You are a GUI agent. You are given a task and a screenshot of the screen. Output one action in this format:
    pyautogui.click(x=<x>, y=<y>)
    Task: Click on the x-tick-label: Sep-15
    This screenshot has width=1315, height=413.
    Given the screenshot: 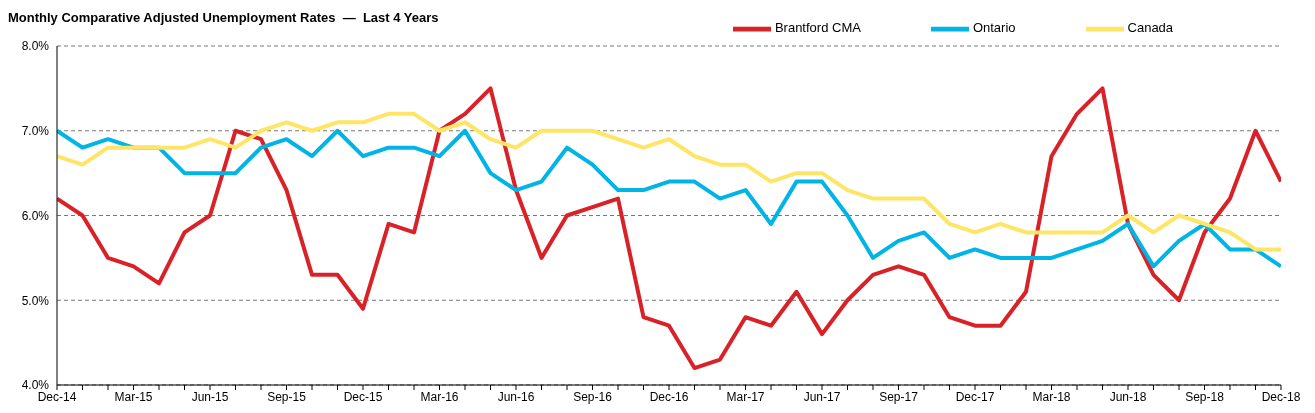 What is the action you would take?
    pyautogui.click(x=287, y=396)
    